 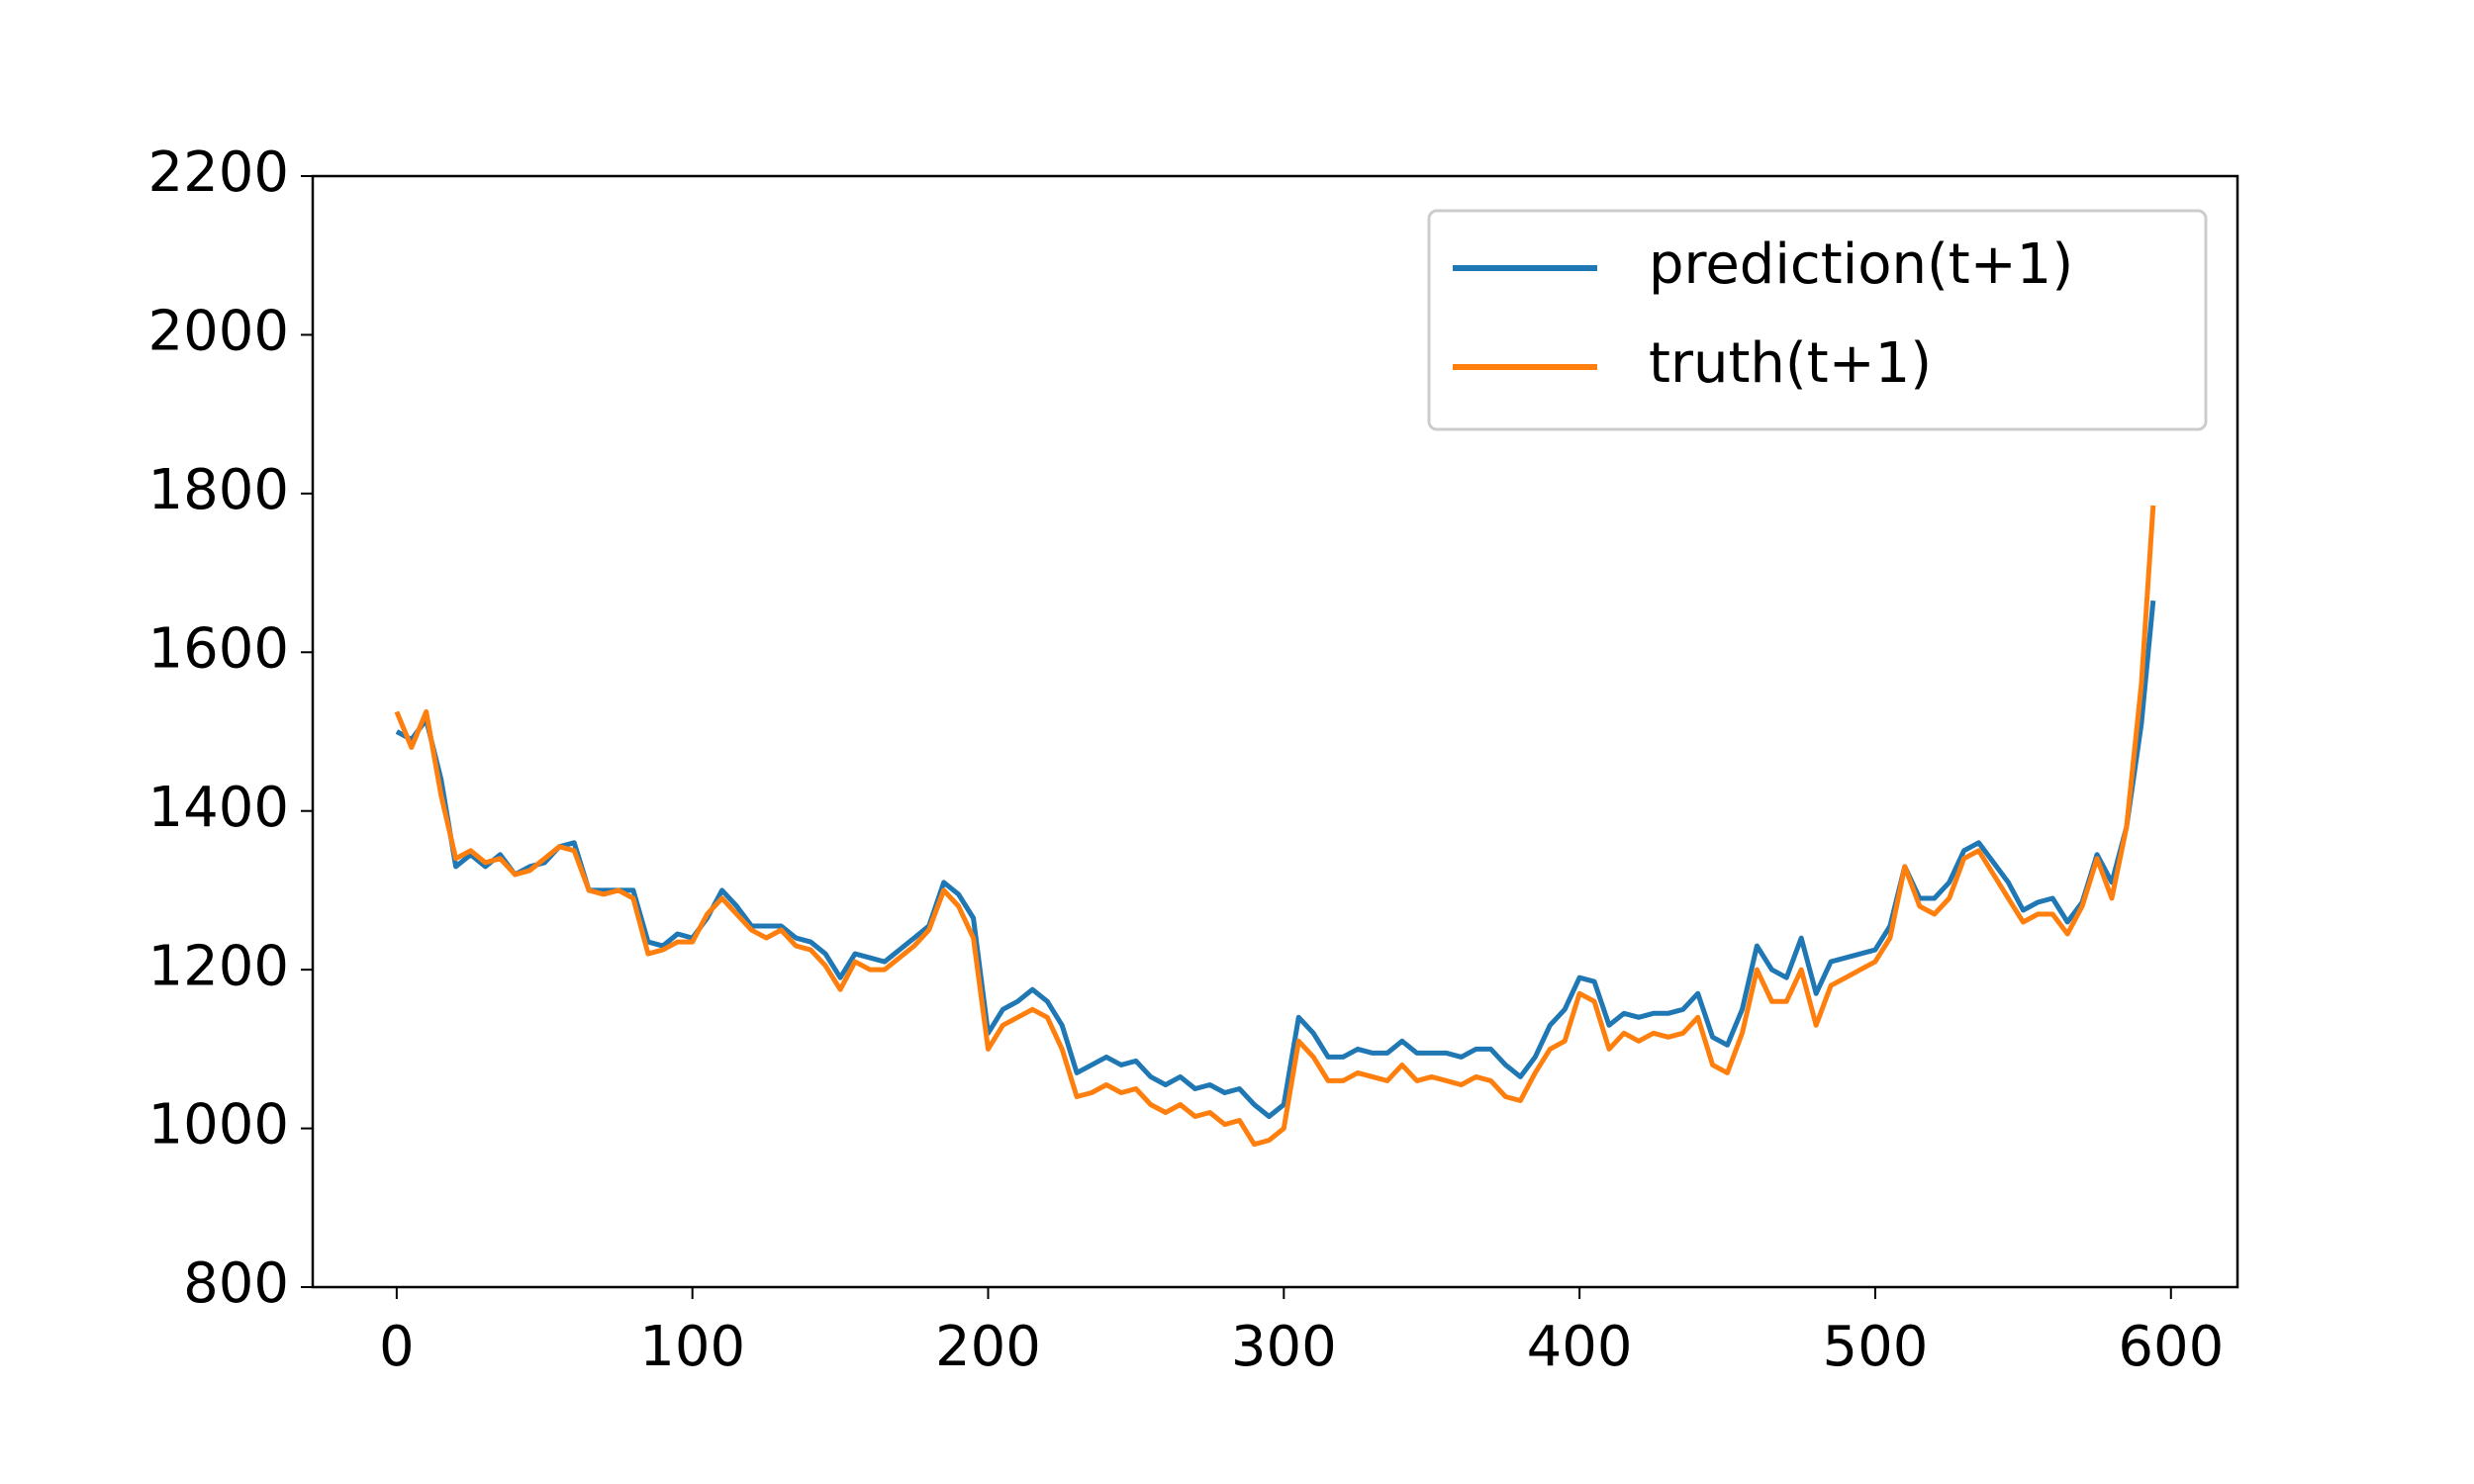 What do you see at coordinates (2171, 1347) in the screenshot?
I see `x-tick-label: 600` at bounding box center [2171, 1347].